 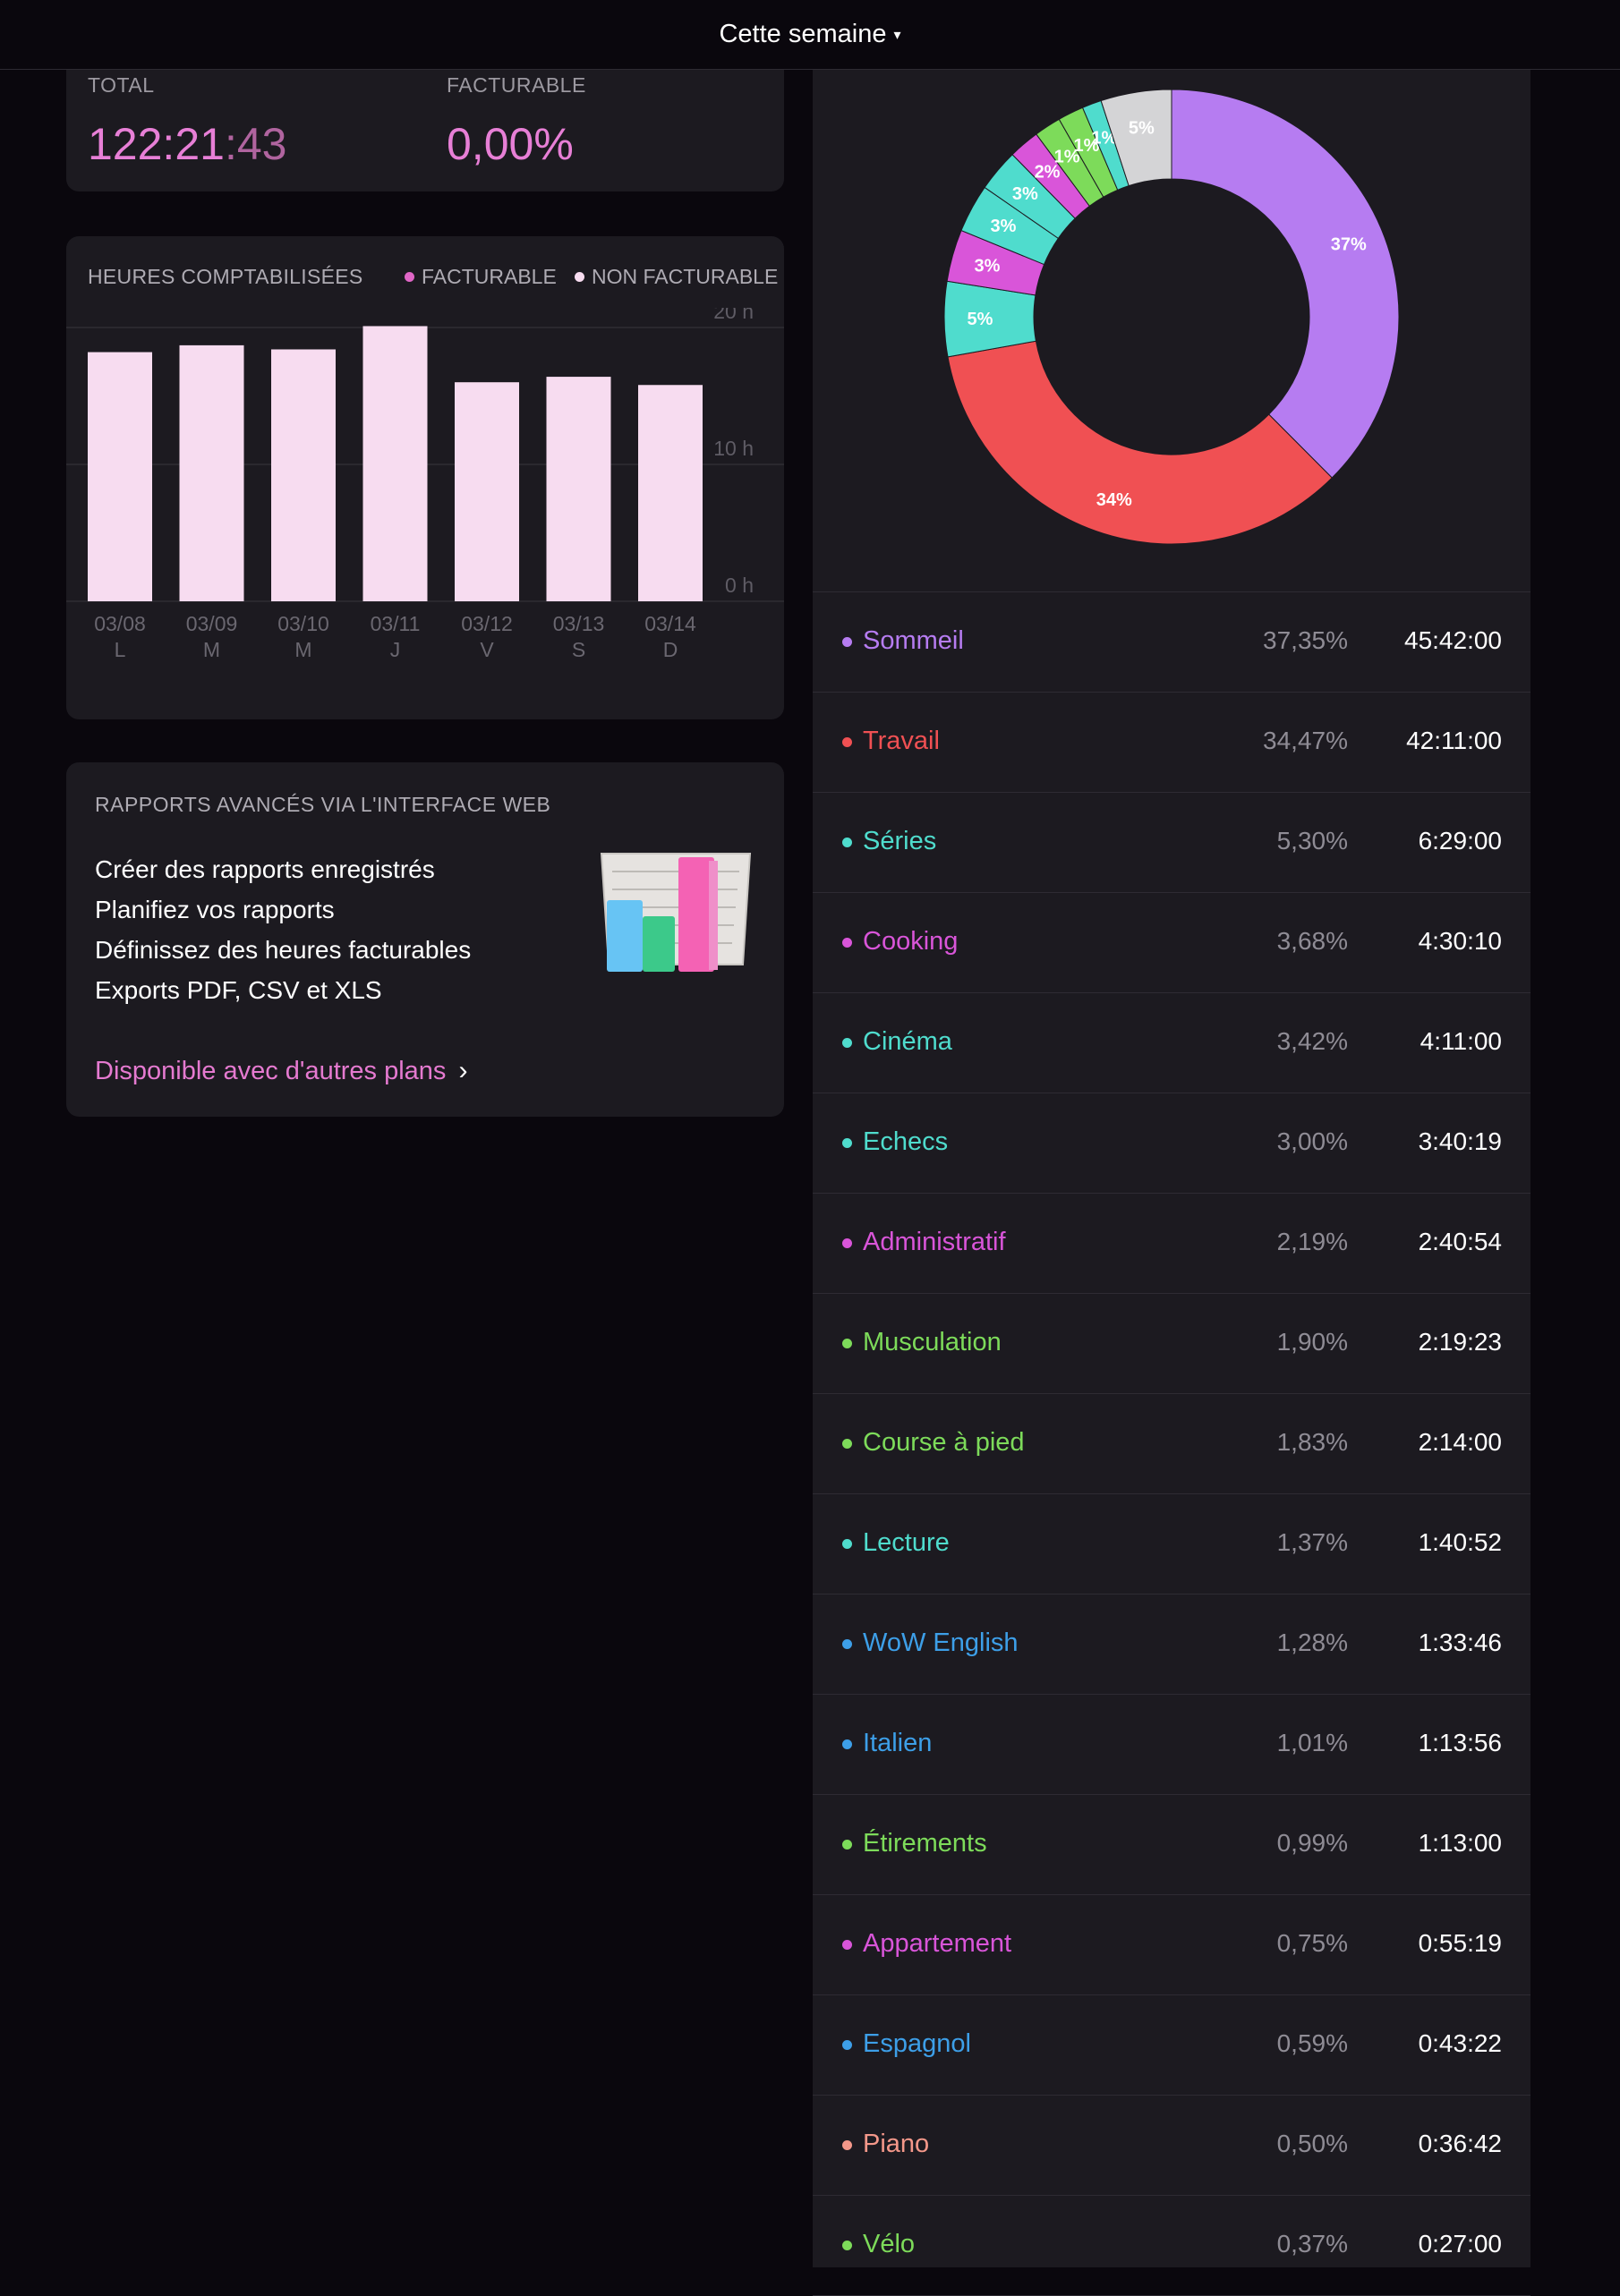 What do you see at coordinates (685, 276) in the screenshot?
I see `legend-non-billable-label: NON FACTURABLE` at bounding box center [685, 276].